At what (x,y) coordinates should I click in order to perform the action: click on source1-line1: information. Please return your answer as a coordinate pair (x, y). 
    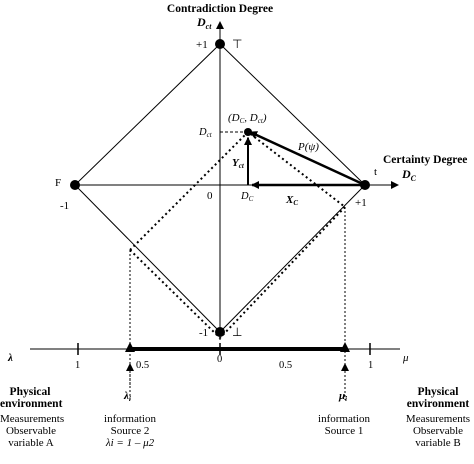
    Looking at the image, I should click on (344, 419).